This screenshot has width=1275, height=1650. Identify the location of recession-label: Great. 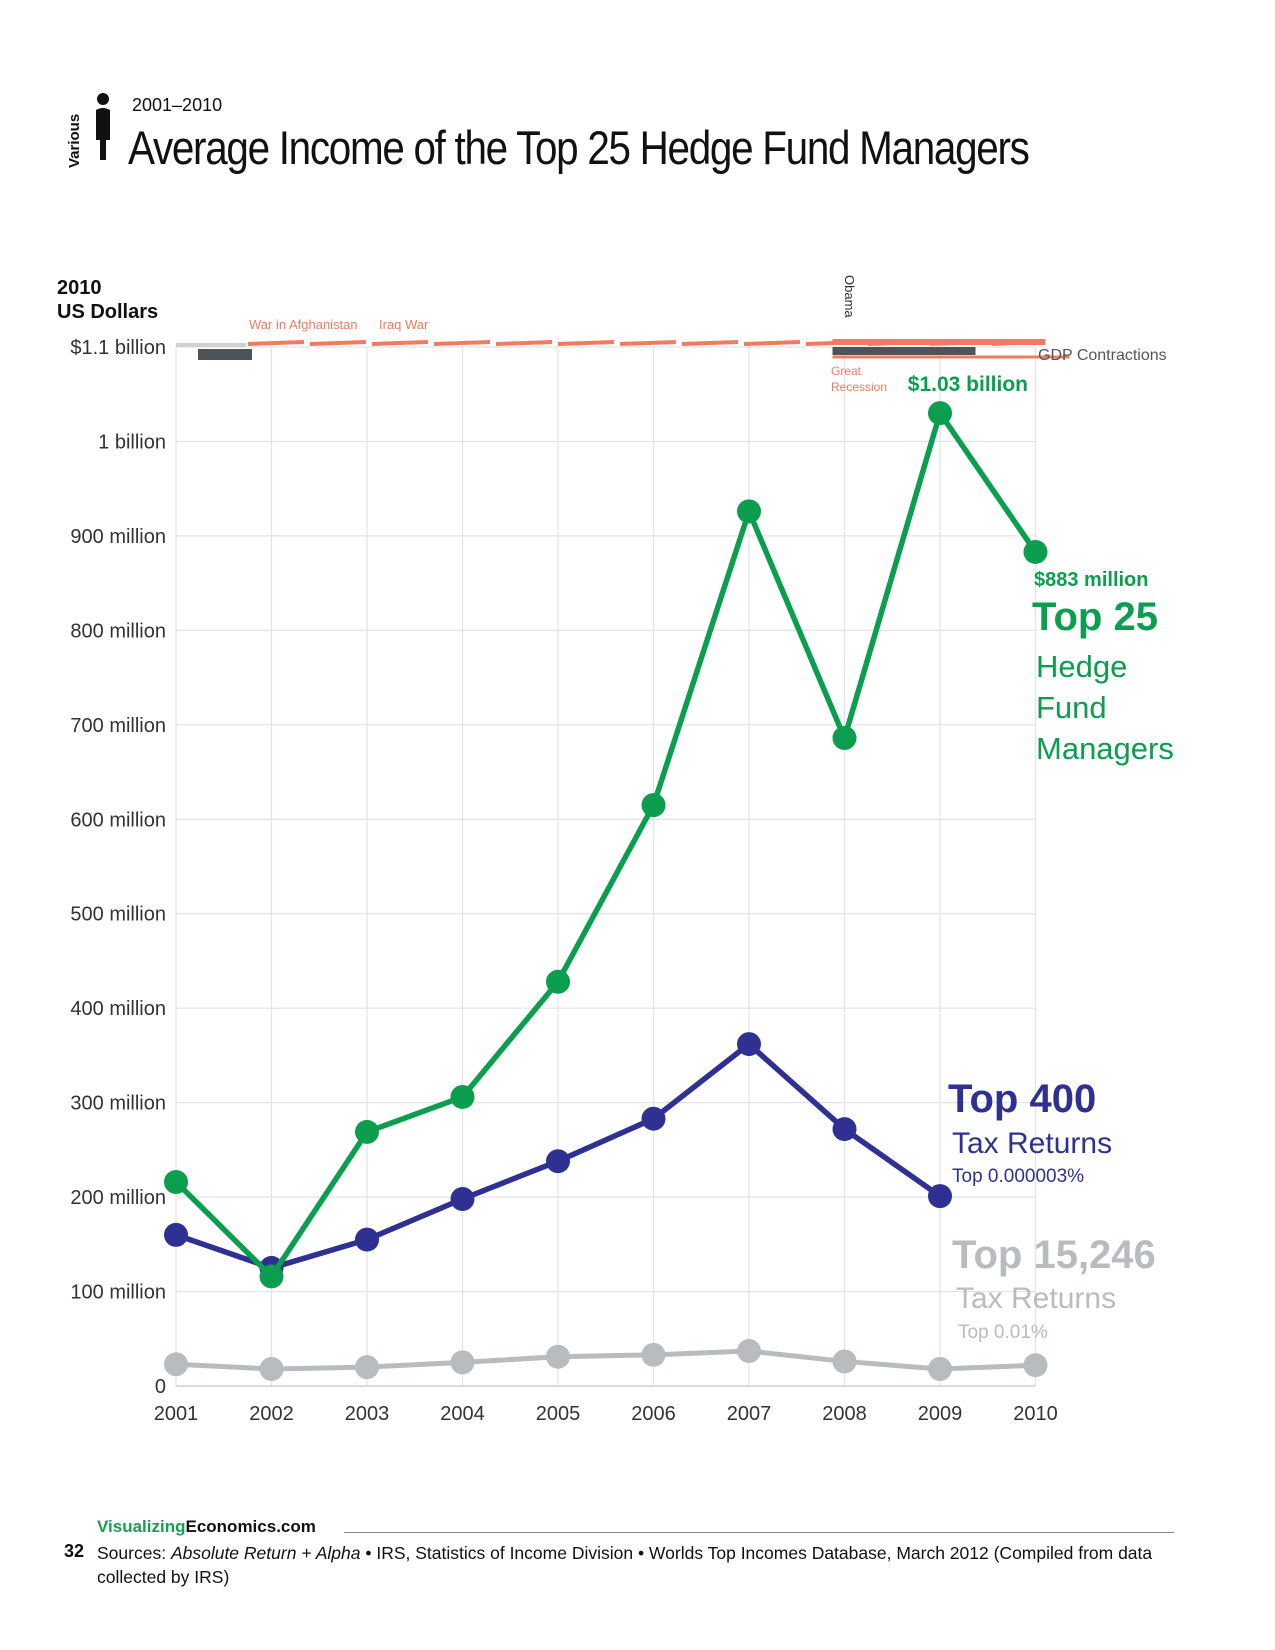
(846, 371).